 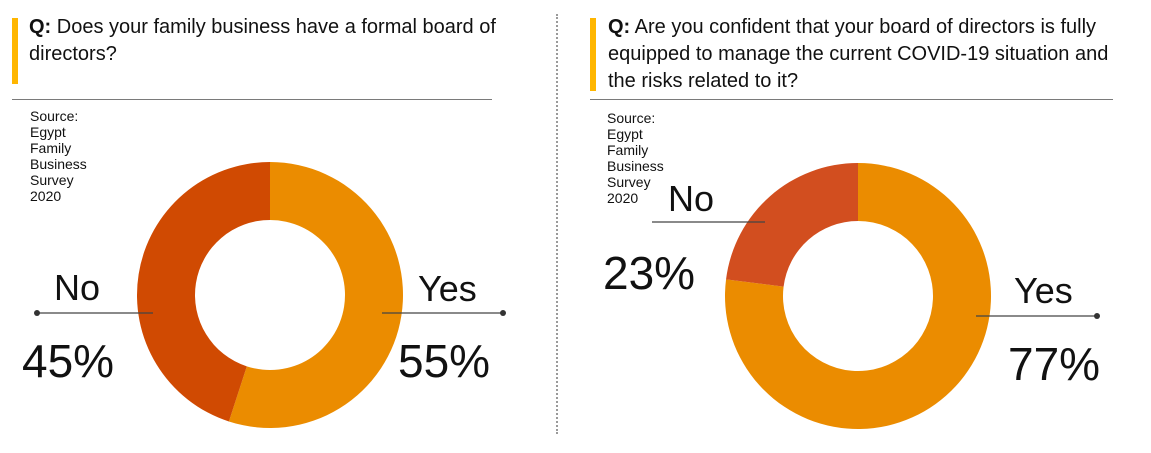 What do you see at coordinates (444, 361) in the screenshot?
I see `slice-value-yes: 55%` at bounding box center [444, 361].